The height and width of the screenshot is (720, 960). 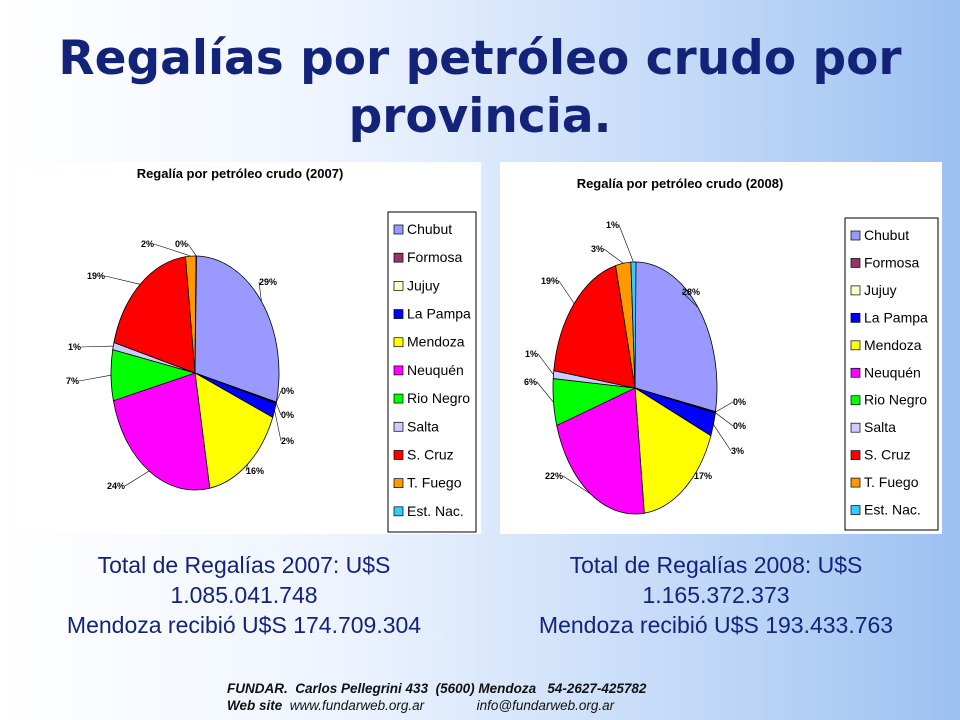 What do you see at coordinates (739, 402) in the screenshot?
I see `pie-2008-label-formosa: 0%` at bounding box center [739, 402].